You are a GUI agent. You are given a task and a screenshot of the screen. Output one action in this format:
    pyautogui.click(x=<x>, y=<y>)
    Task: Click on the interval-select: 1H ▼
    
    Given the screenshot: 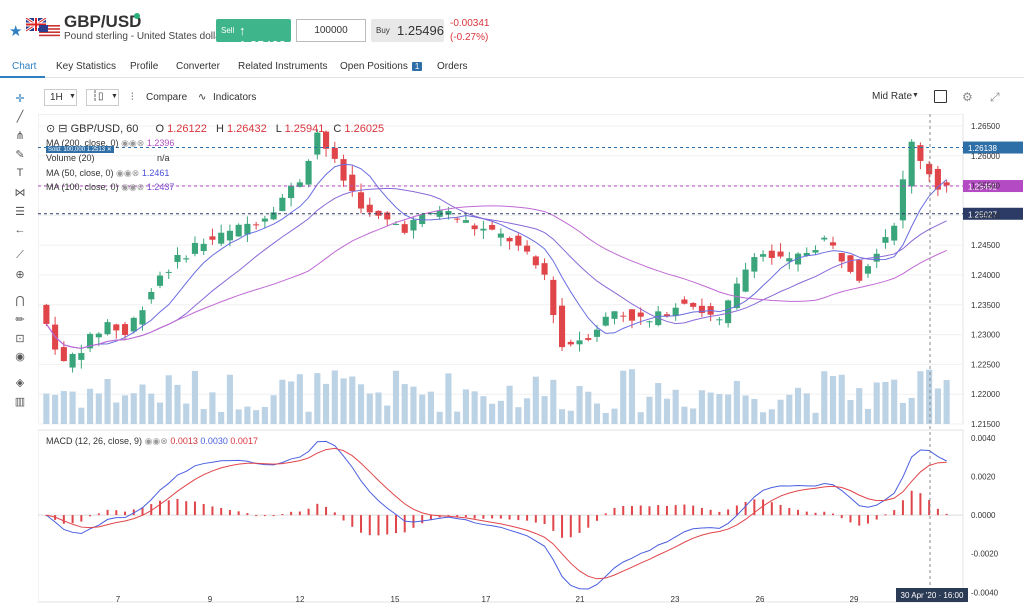 What is the action you would take?
    pyautogui.click(x=60, y=97)
    